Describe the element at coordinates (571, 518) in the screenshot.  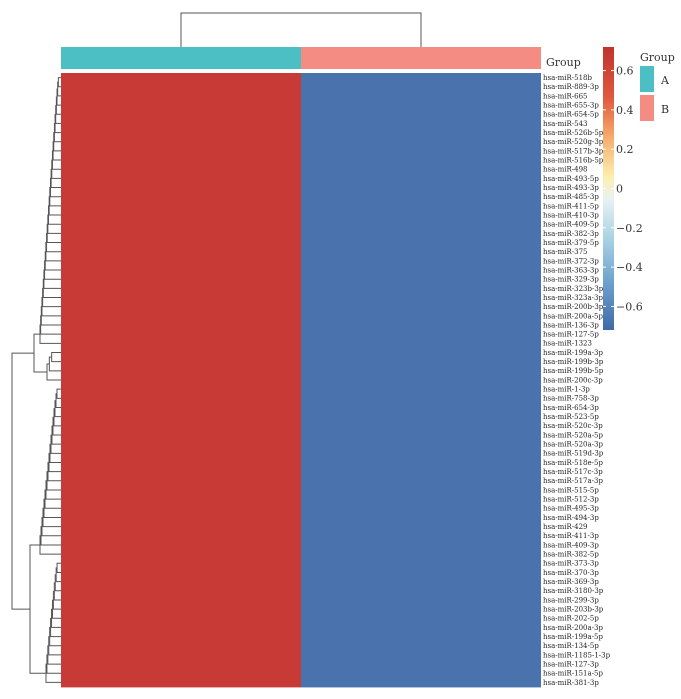
I see `row-label: hsa-miR-494-3p` at that location.